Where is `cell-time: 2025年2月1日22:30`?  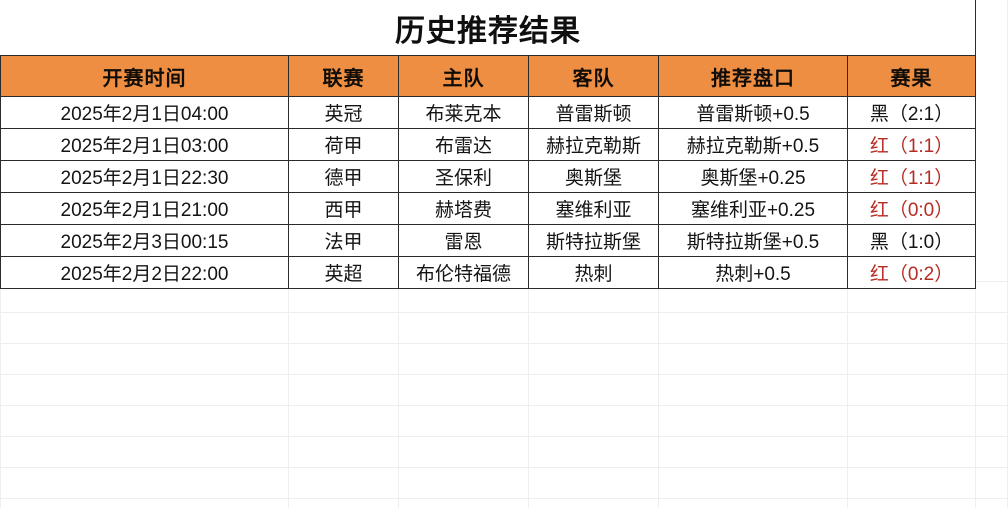 cell-time: 2025年2月1日22:30 is located at coordinates (144, 176).